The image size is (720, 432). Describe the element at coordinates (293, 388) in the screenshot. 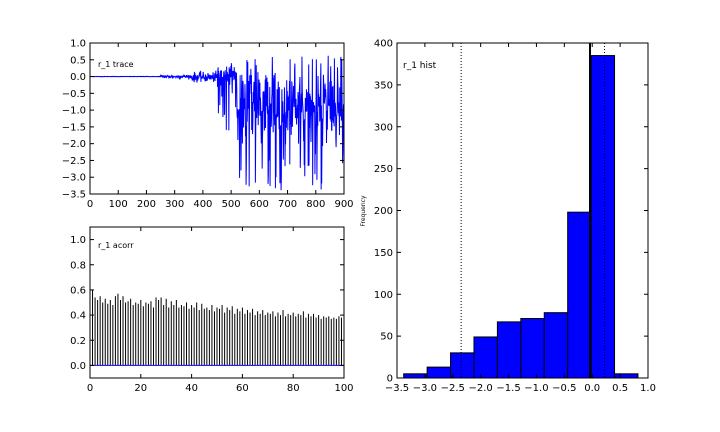

I see `1-xtick-label: 80` at that location.